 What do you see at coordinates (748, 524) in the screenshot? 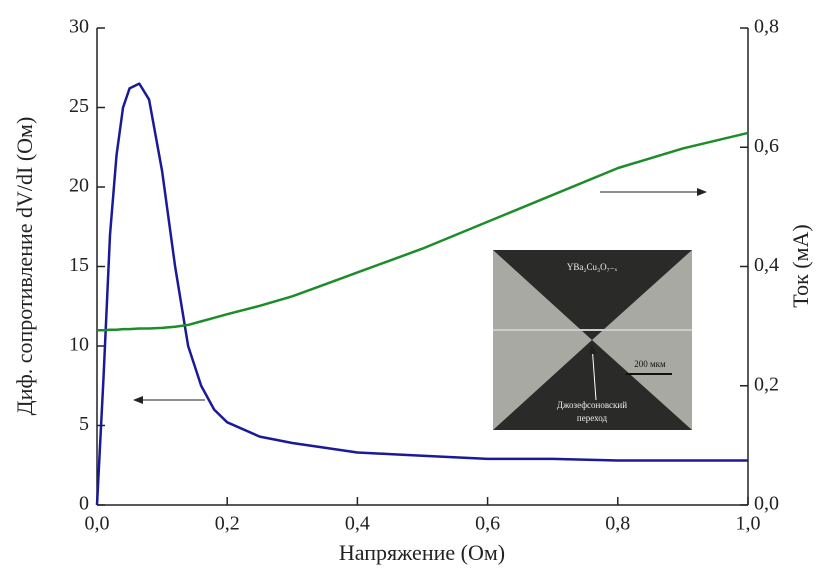
I see `x-tick-label: 1,0` at bounding box center [748, 524].